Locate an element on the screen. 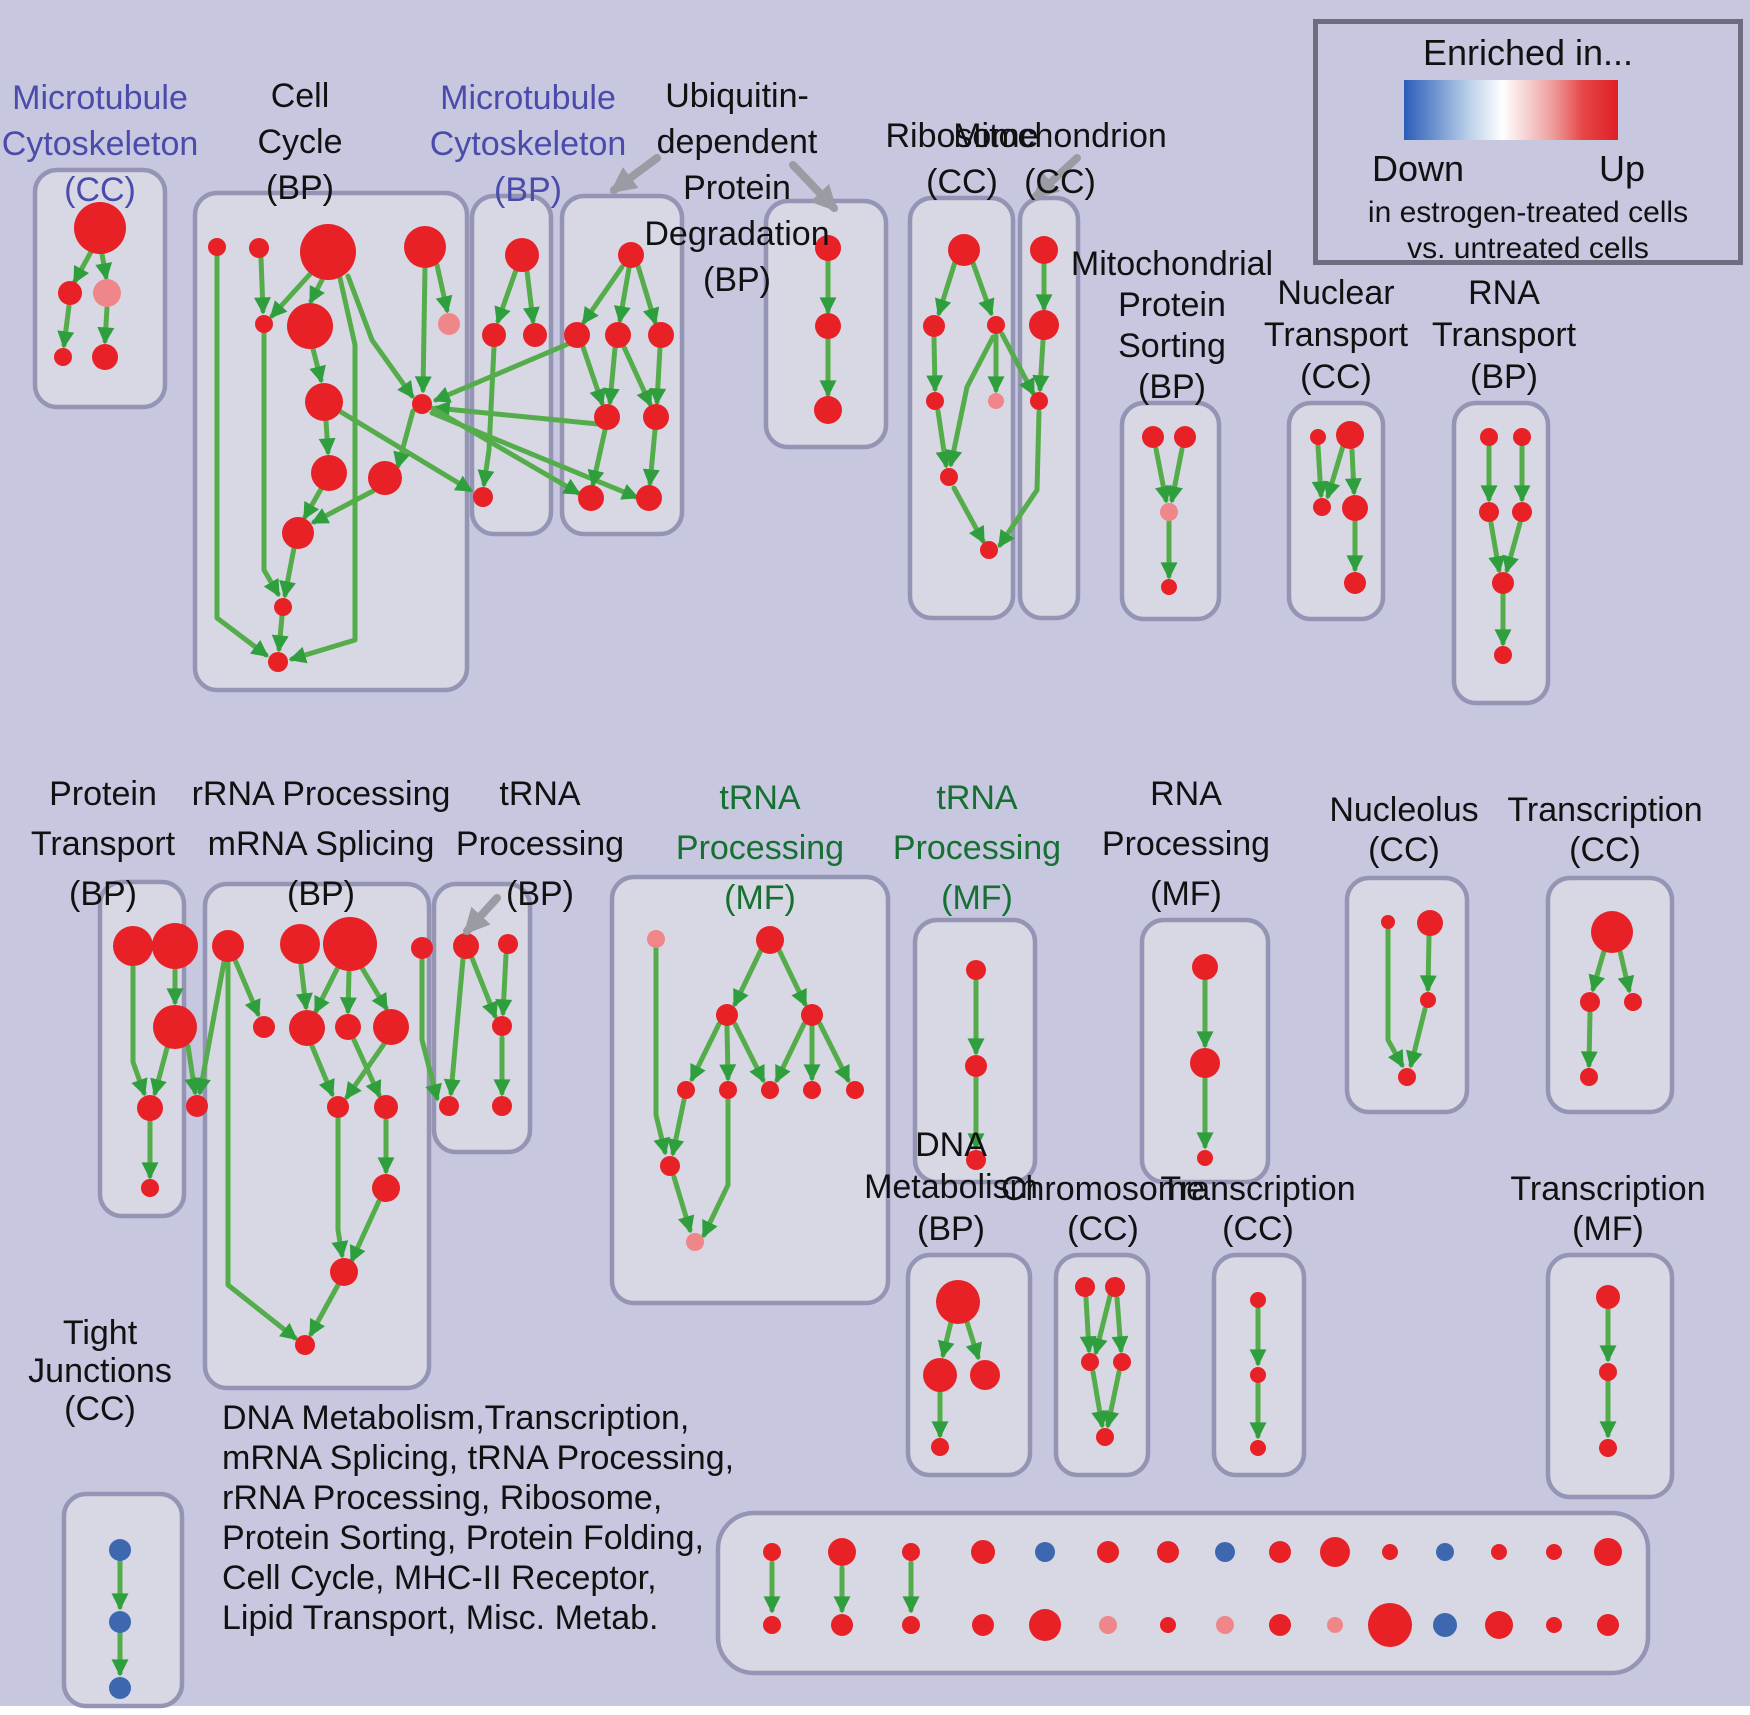 The width and height of the screenshot is (1750, 1715). cluster-box-microtubule-bp is located at coordinates (511, 365).